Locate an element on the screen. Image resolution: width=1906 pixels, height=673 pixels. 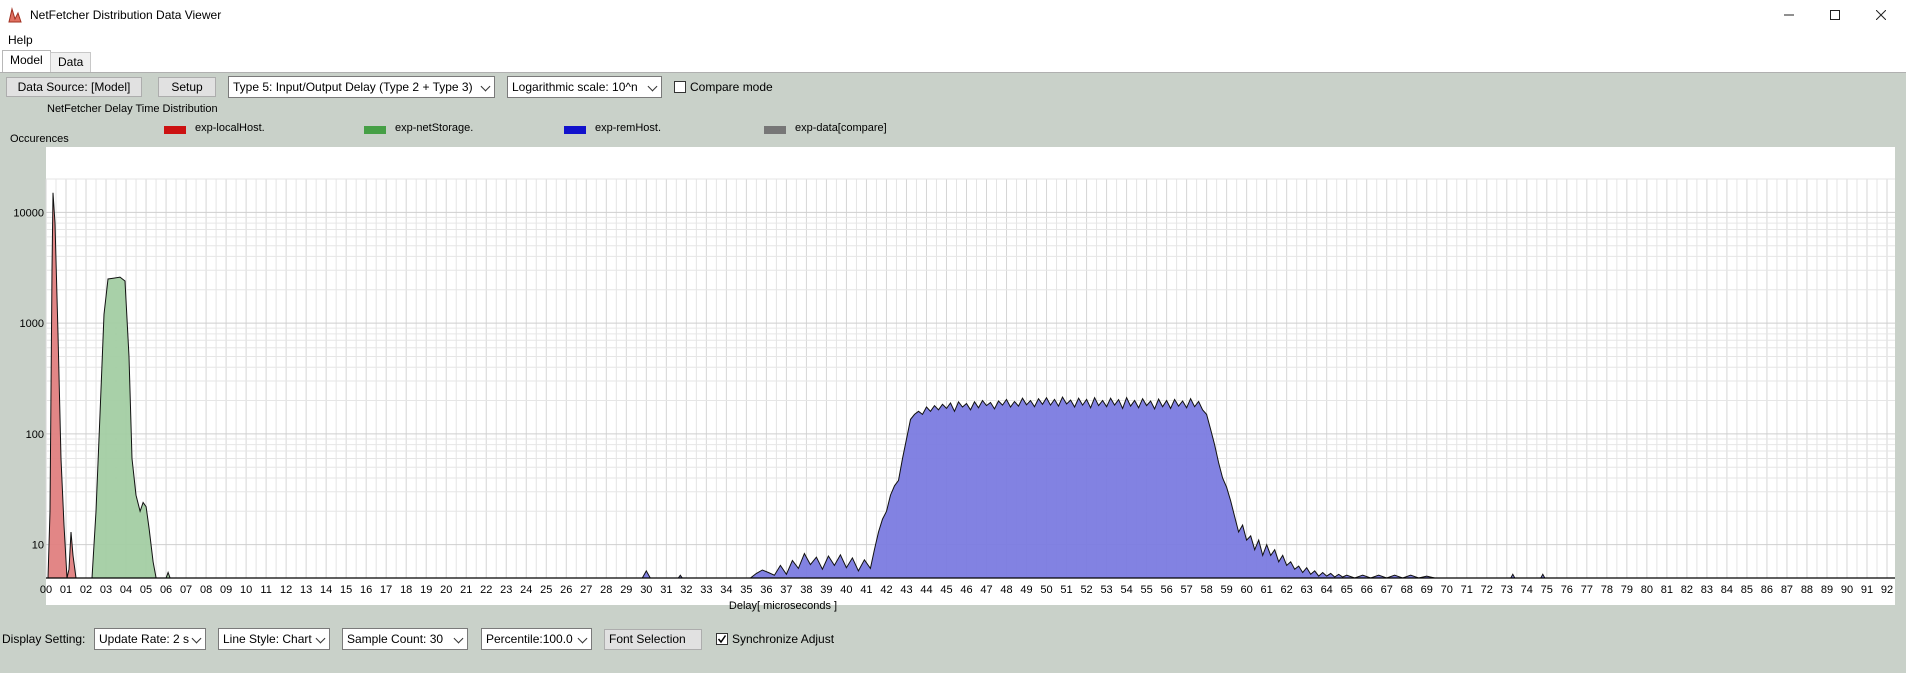
x-tick-label: 13 is located at coordinates (306, 590).